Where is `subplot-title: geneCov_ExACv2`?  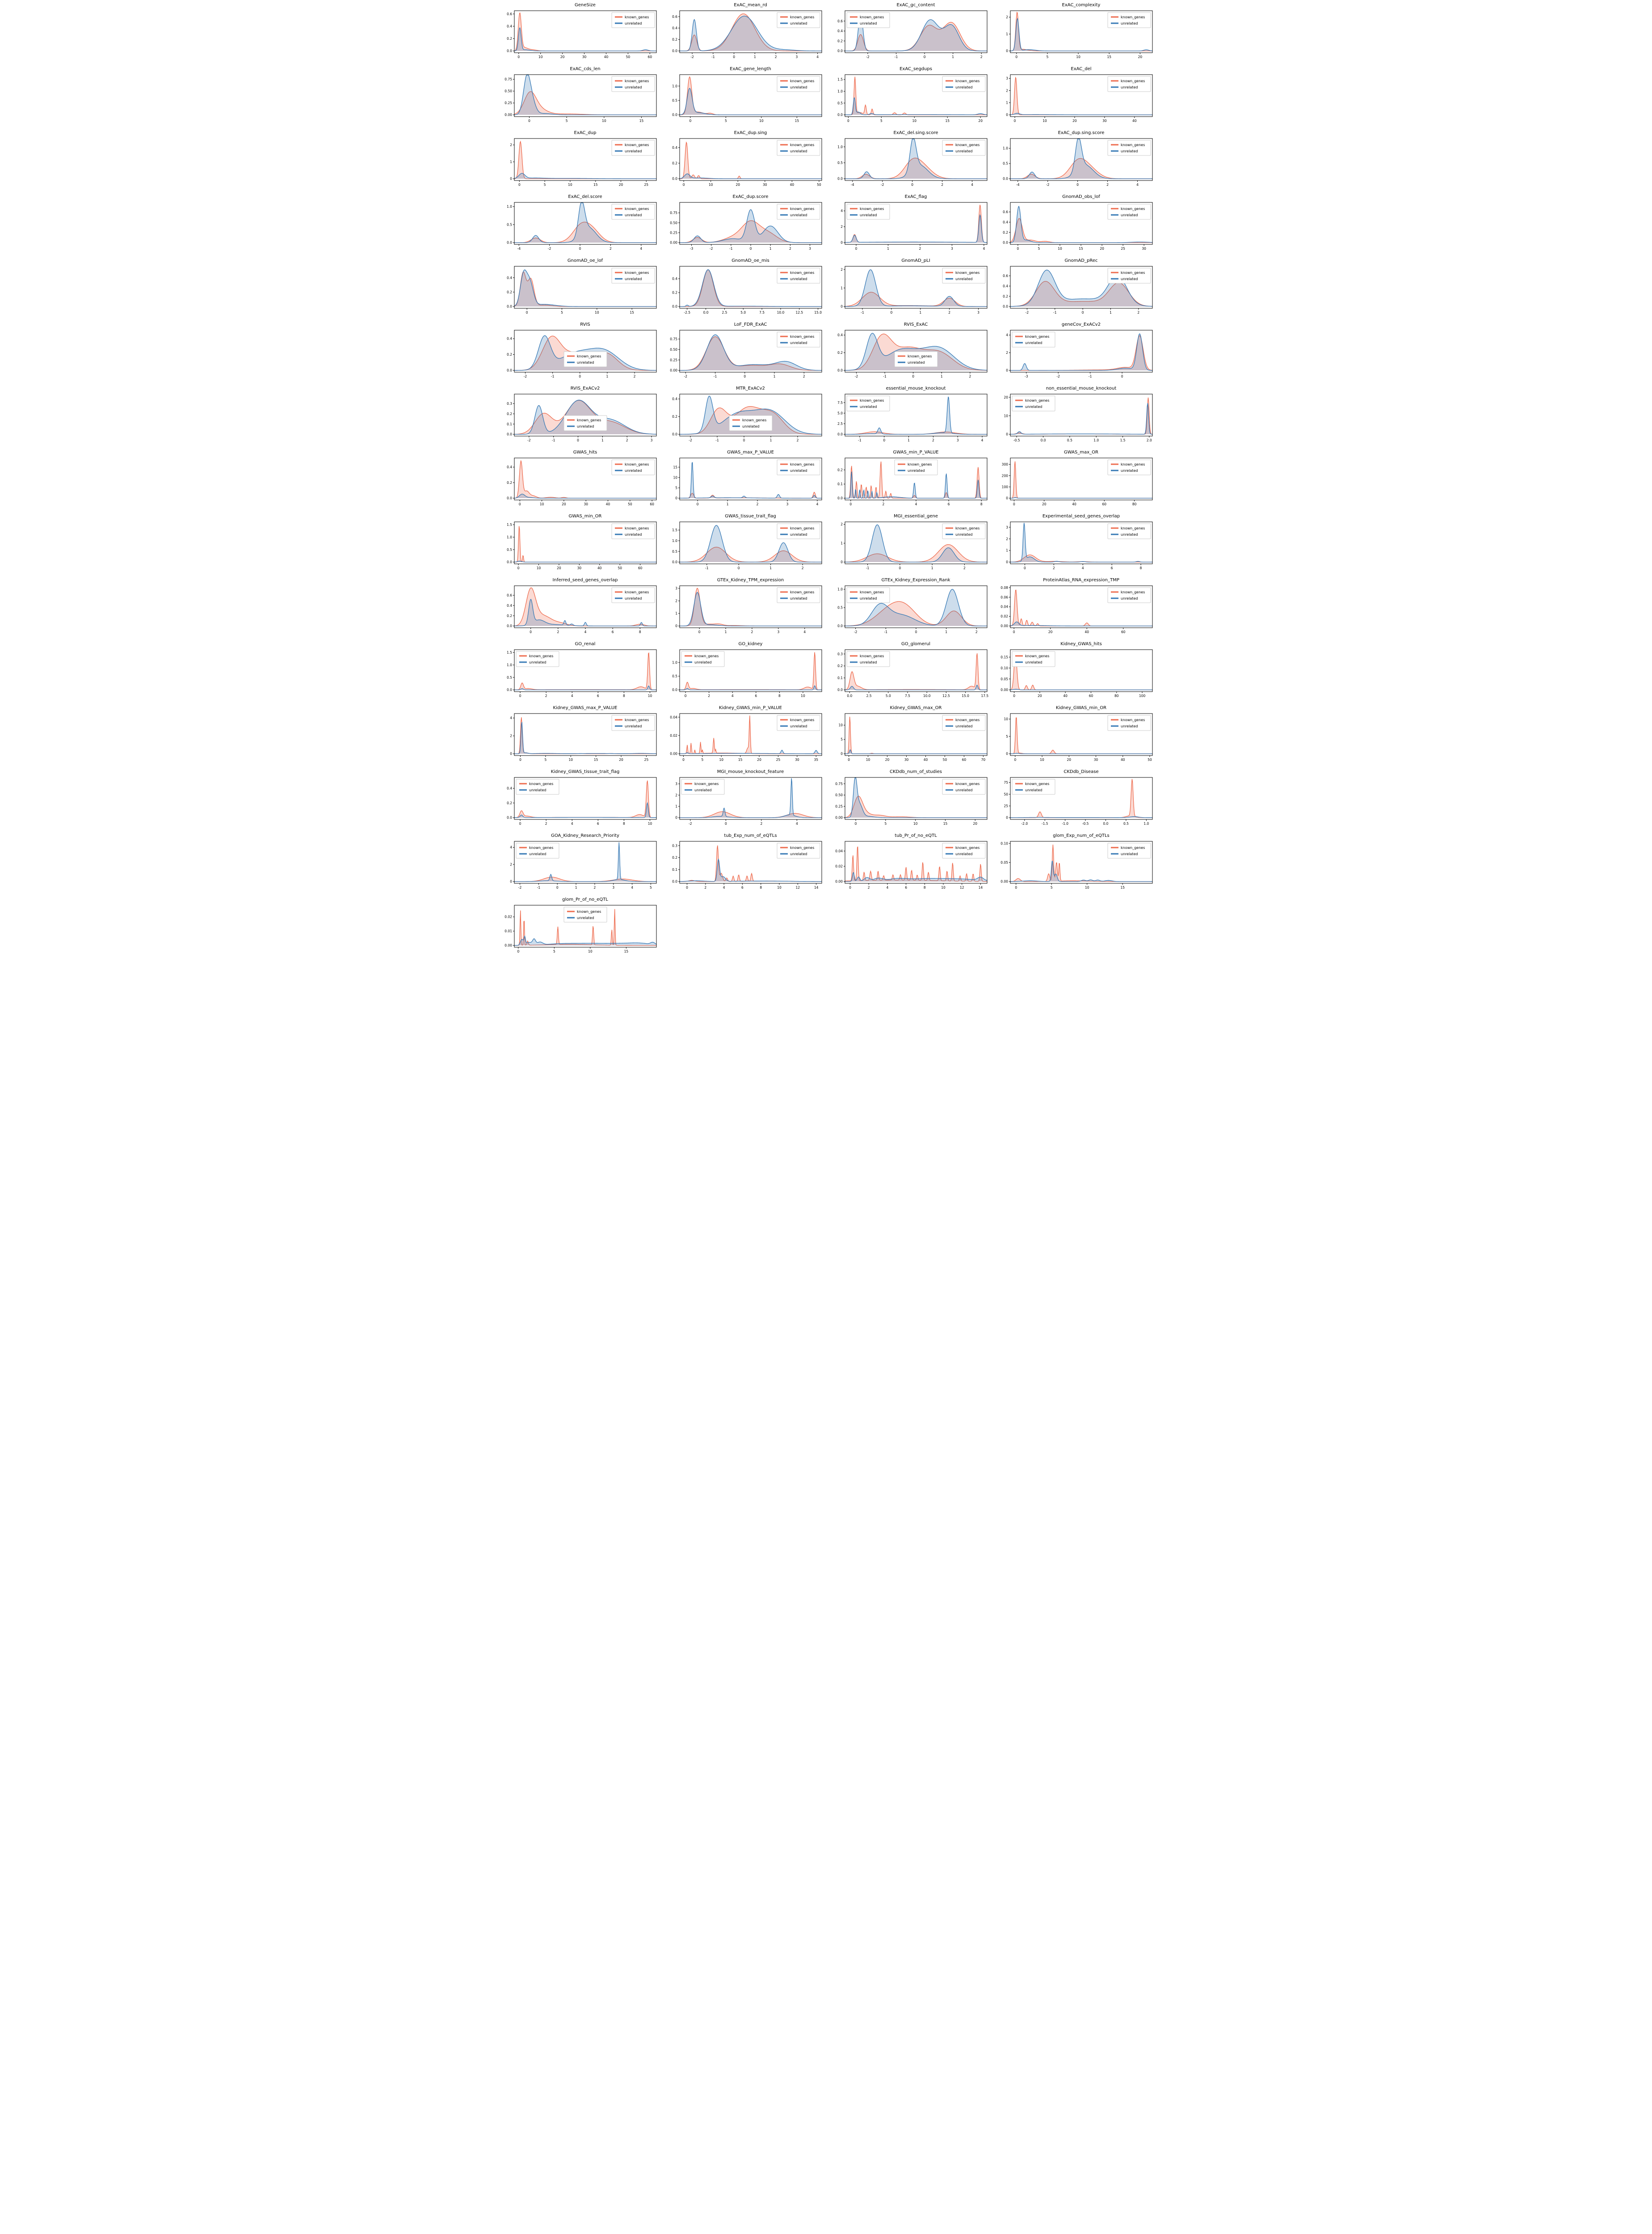
subplot-title: geneCov_ExACv2 is located at coordinates (1081, 324).